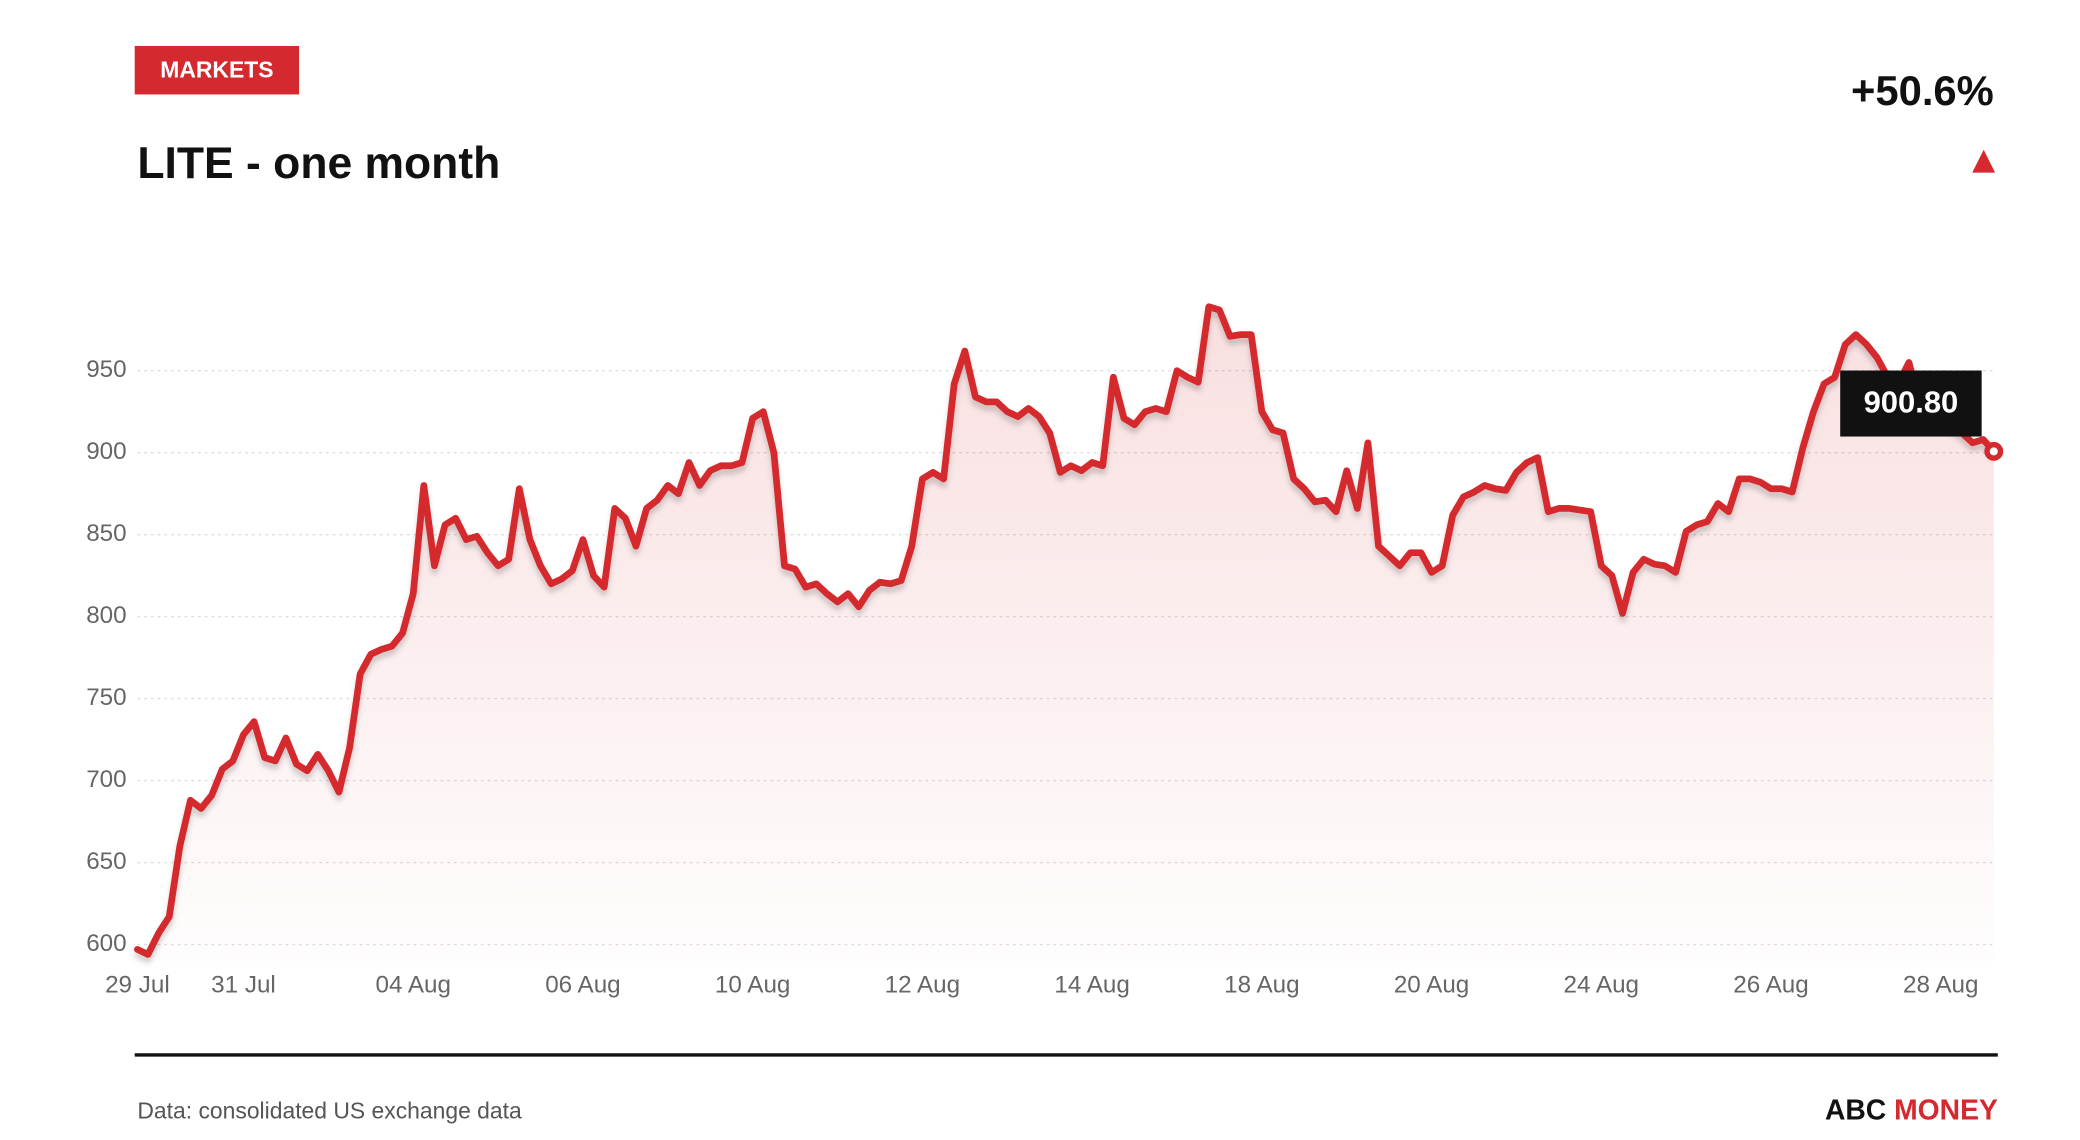  I want to click on brand: ABC MONEY, so click(1911, 1110).